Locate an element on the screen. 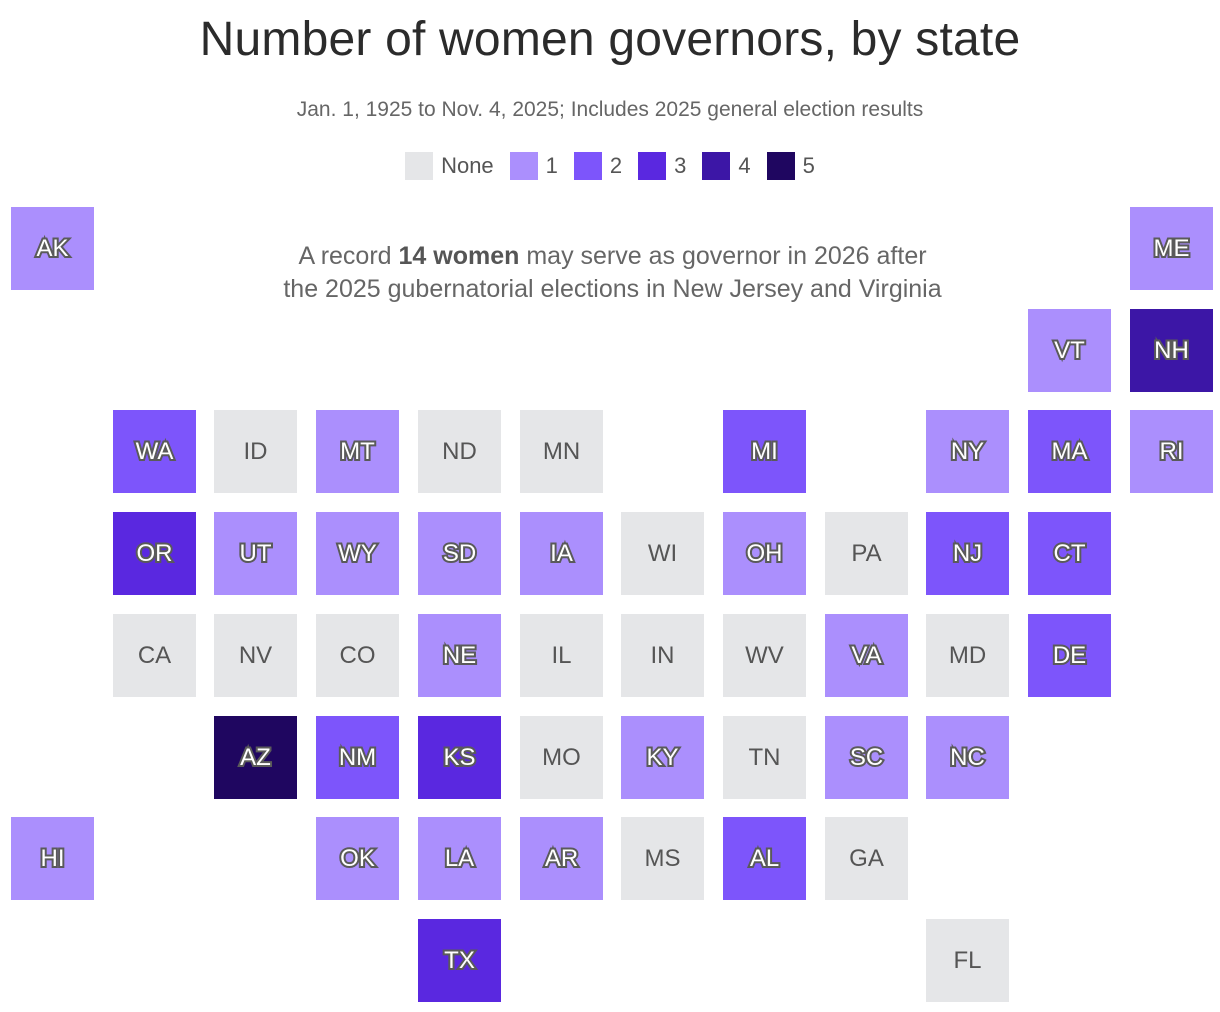 The height and width of the screenshot is (1012, 1220). state-label: IN is located at coordinates (662, 655).